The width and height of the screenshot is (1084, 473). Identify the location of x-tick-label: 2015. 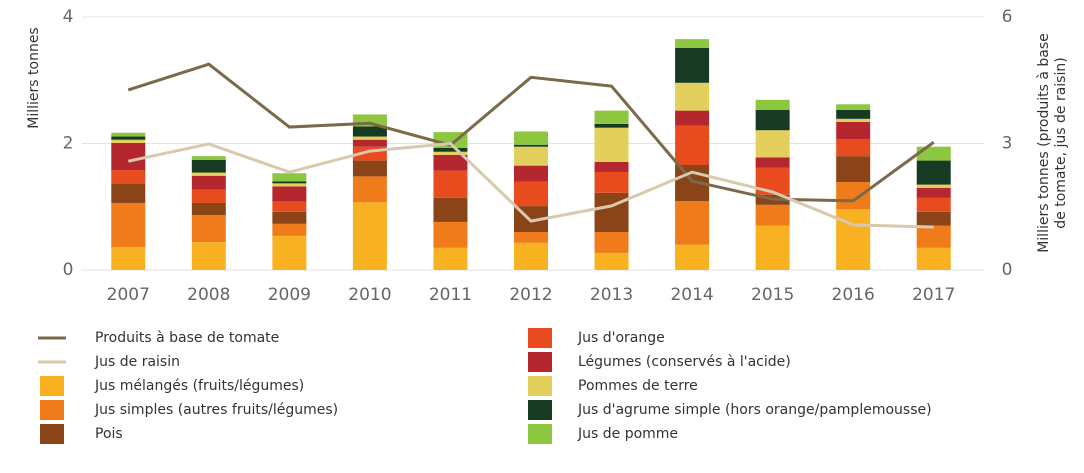
(772, 295).